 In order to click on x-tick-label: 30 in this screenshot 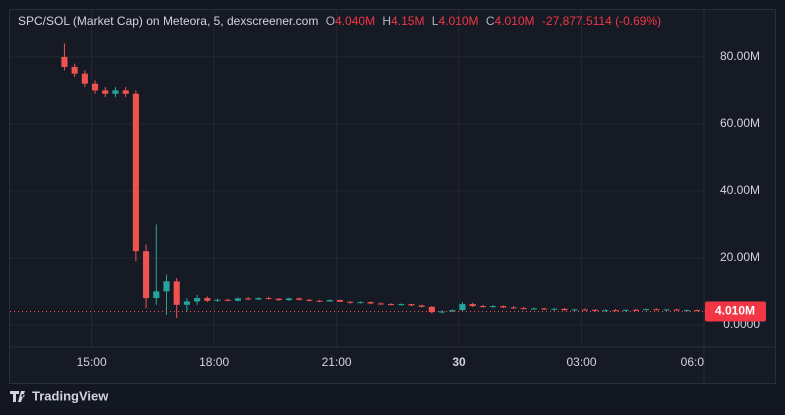, I will do `click(459, 362)`.